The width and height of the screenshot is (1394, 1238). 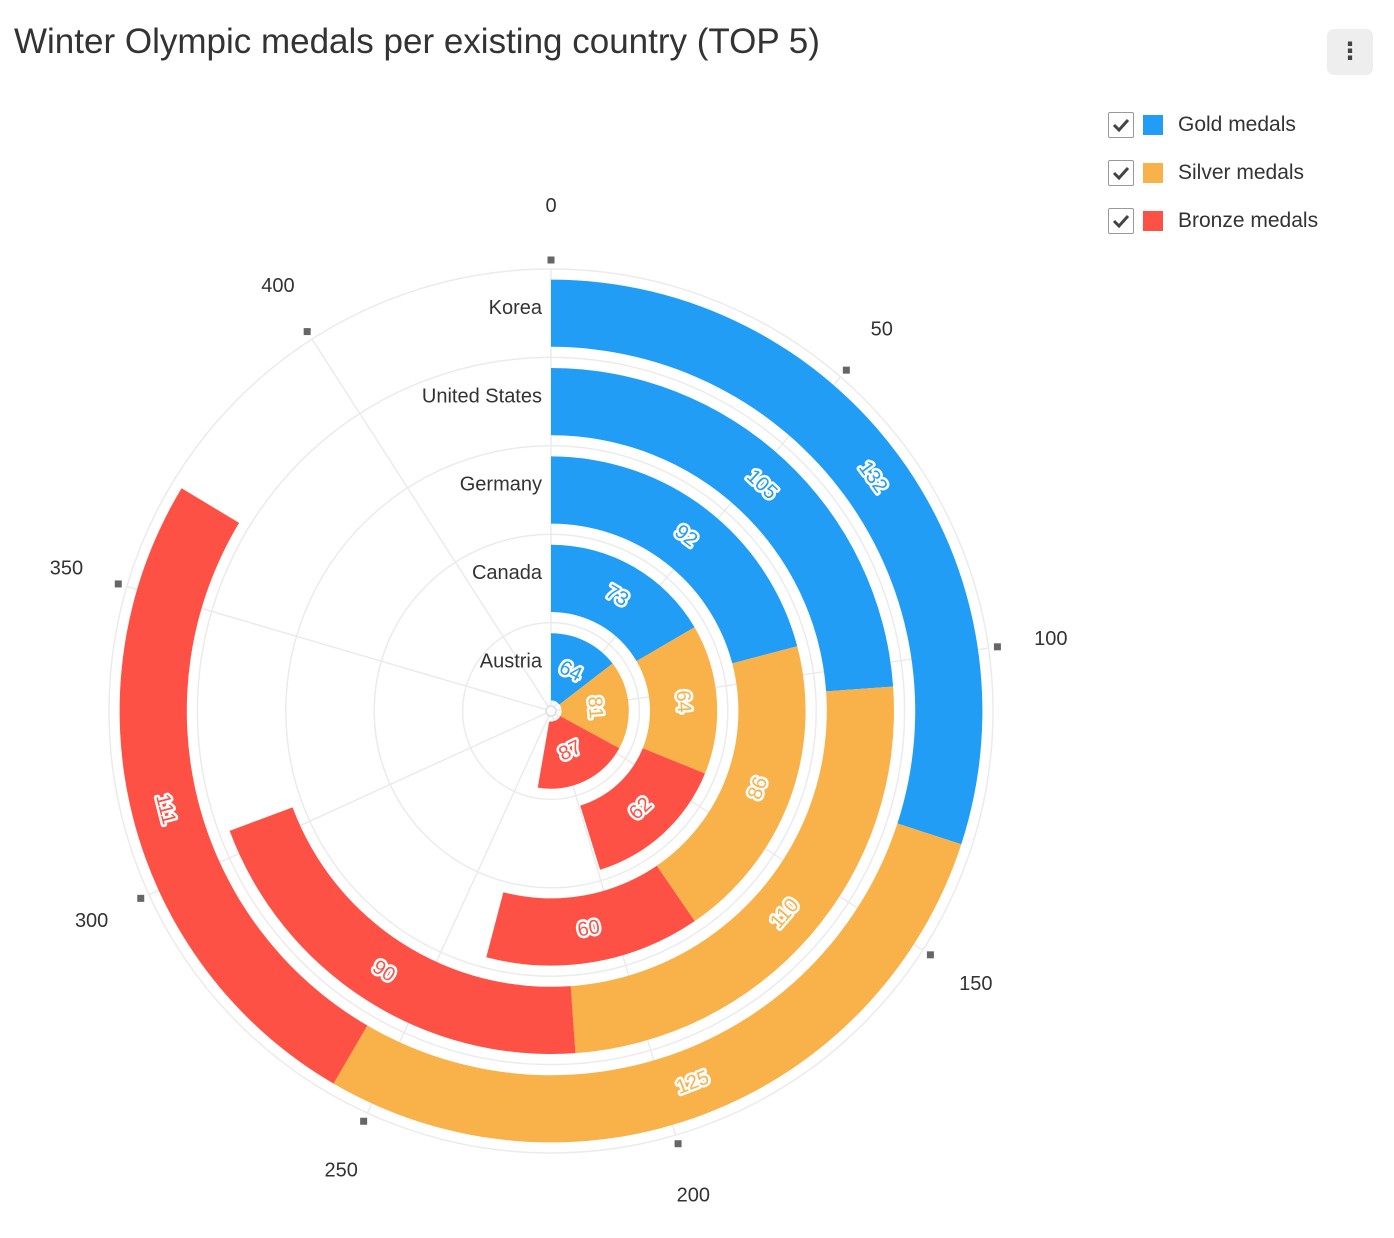 What do you see at coordinates (1050, 639) in the screenshot?
I see `tick-label: 100` at bounding box center [1050, 639].